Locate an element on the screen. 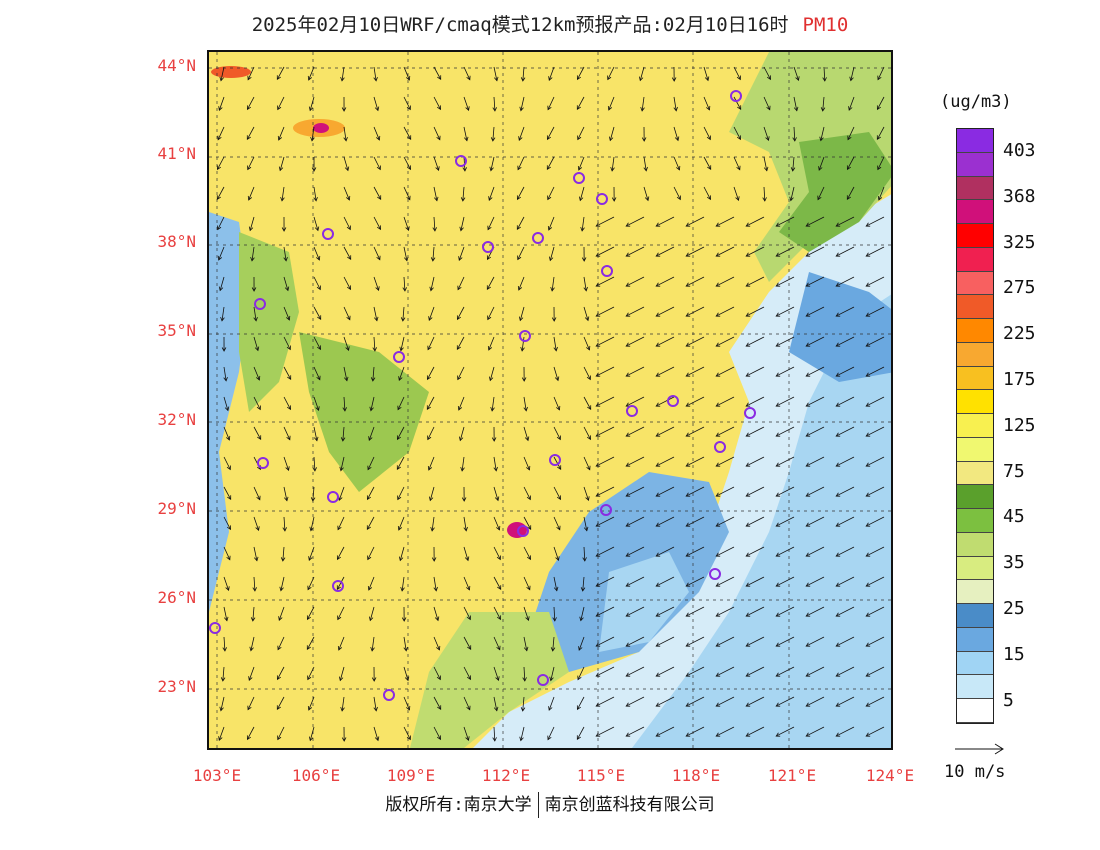 The height and width of the screenshot is (850, 1100). wind-scale-arrow is located at coordinates (979, 749).